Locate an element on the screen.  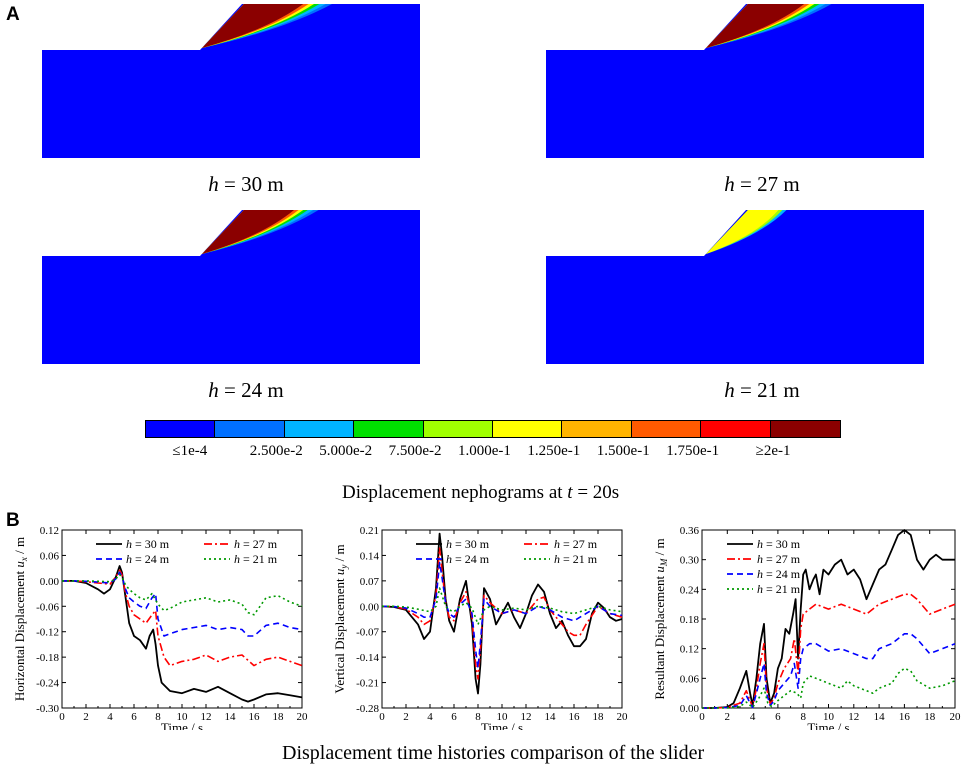
colorbar-tick-label: 1.250e-1 is located at coordinates (554, 451).